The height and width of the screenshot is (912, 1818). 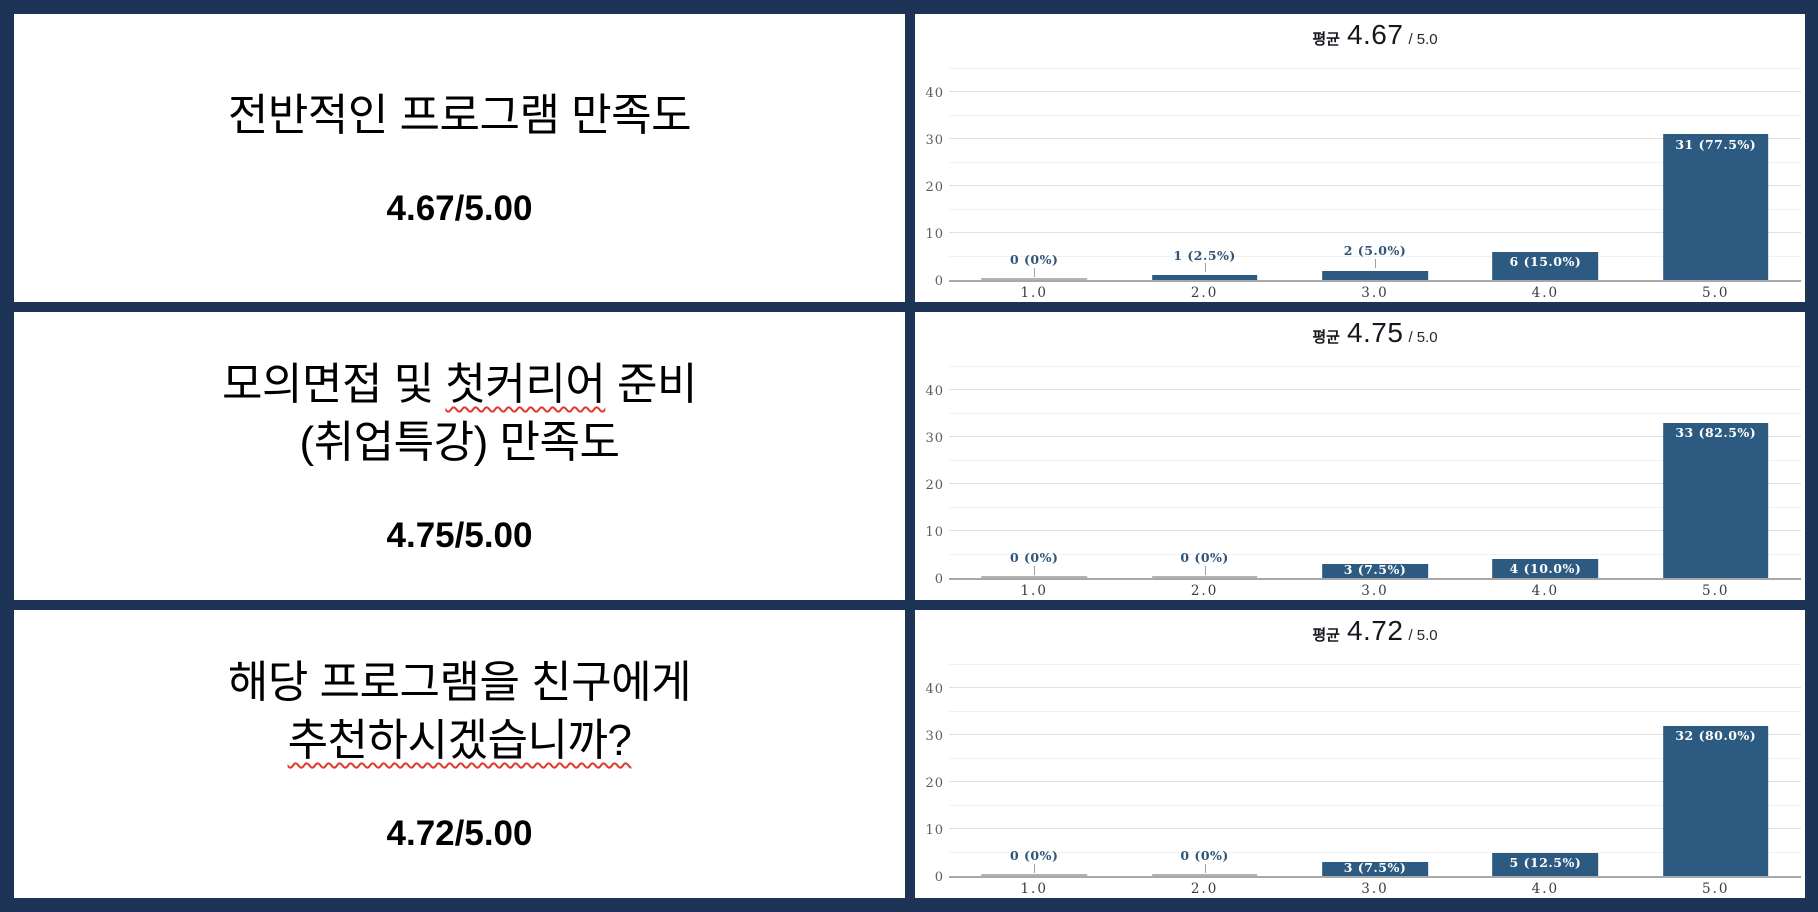 I want to click on x-axis-tick-label: 1.0, so click(x=1034, y=889).